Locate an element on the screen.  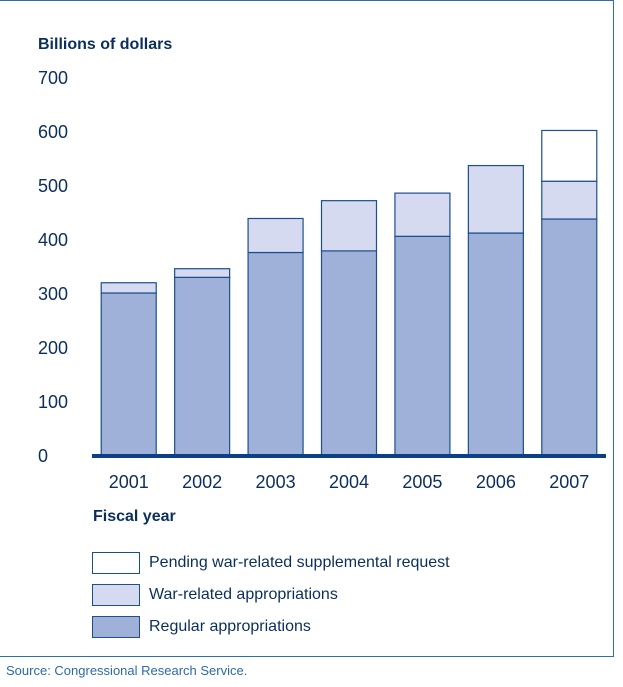
bar-segment-regular-appropriations-2007 is located at coordinates (569, 337).